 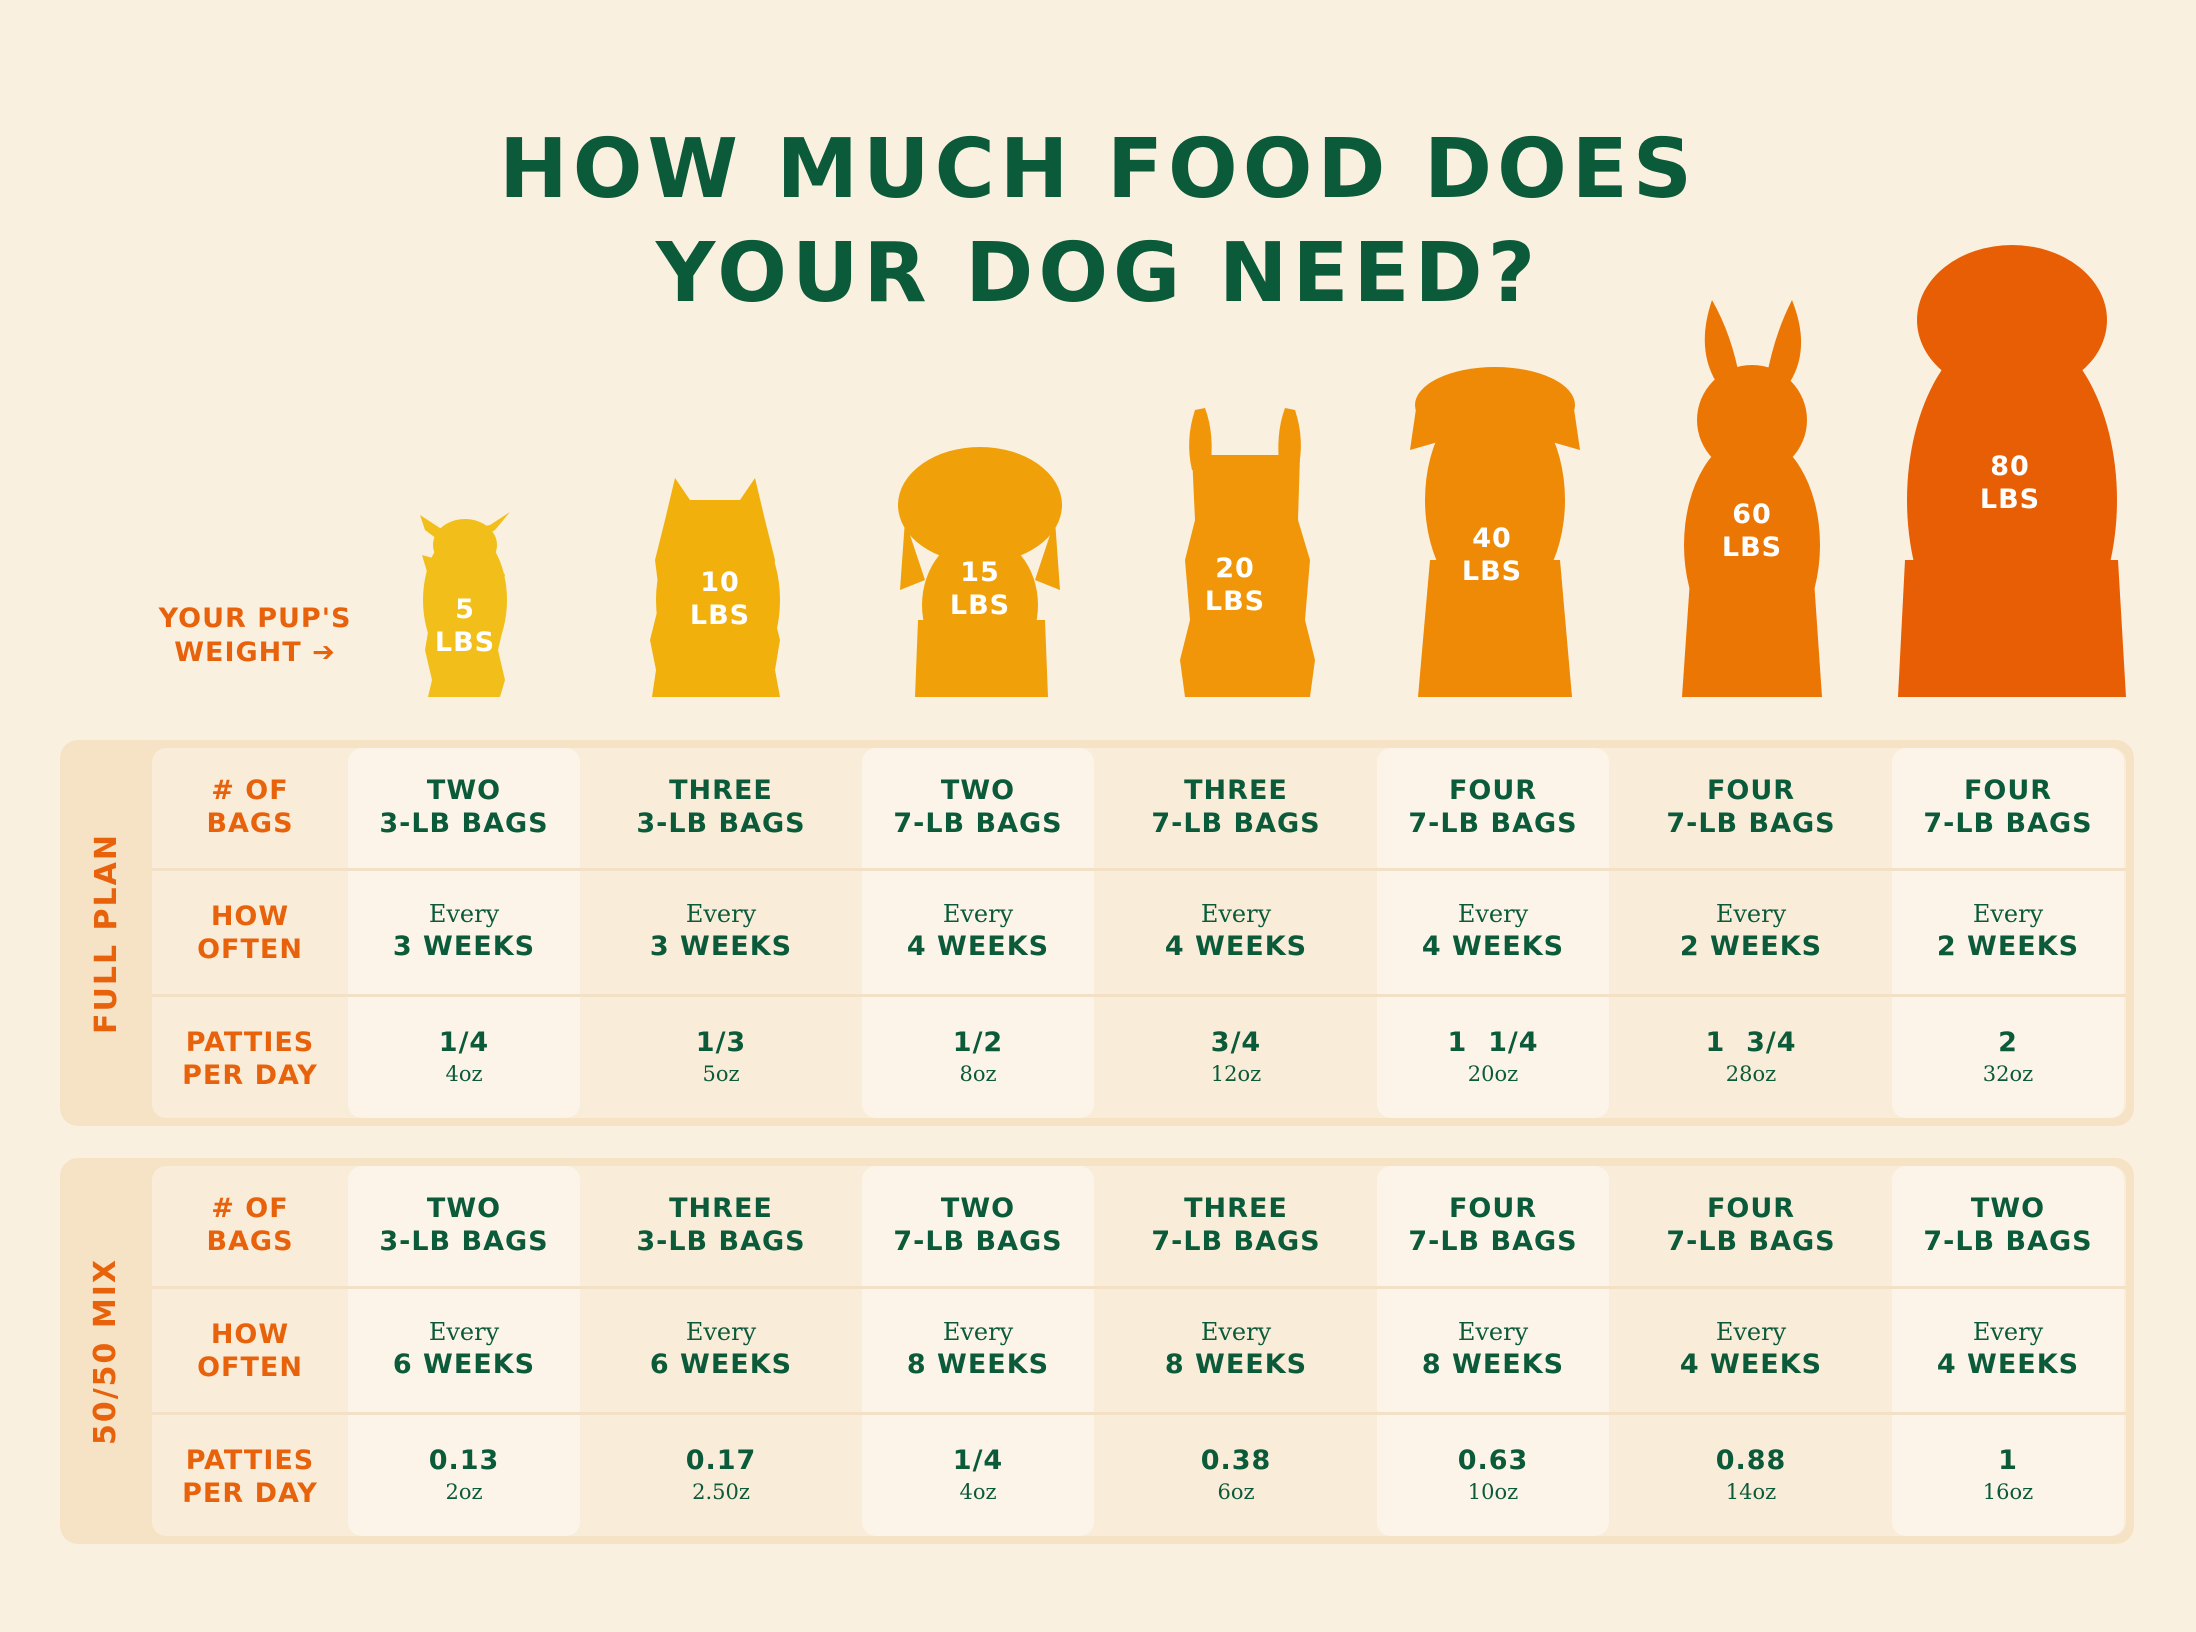 What do you see at coordinates (465, 626) in the screenshot?
I see `dog-weight-label-5: 5 LBS` at bounding box center [465, 626].